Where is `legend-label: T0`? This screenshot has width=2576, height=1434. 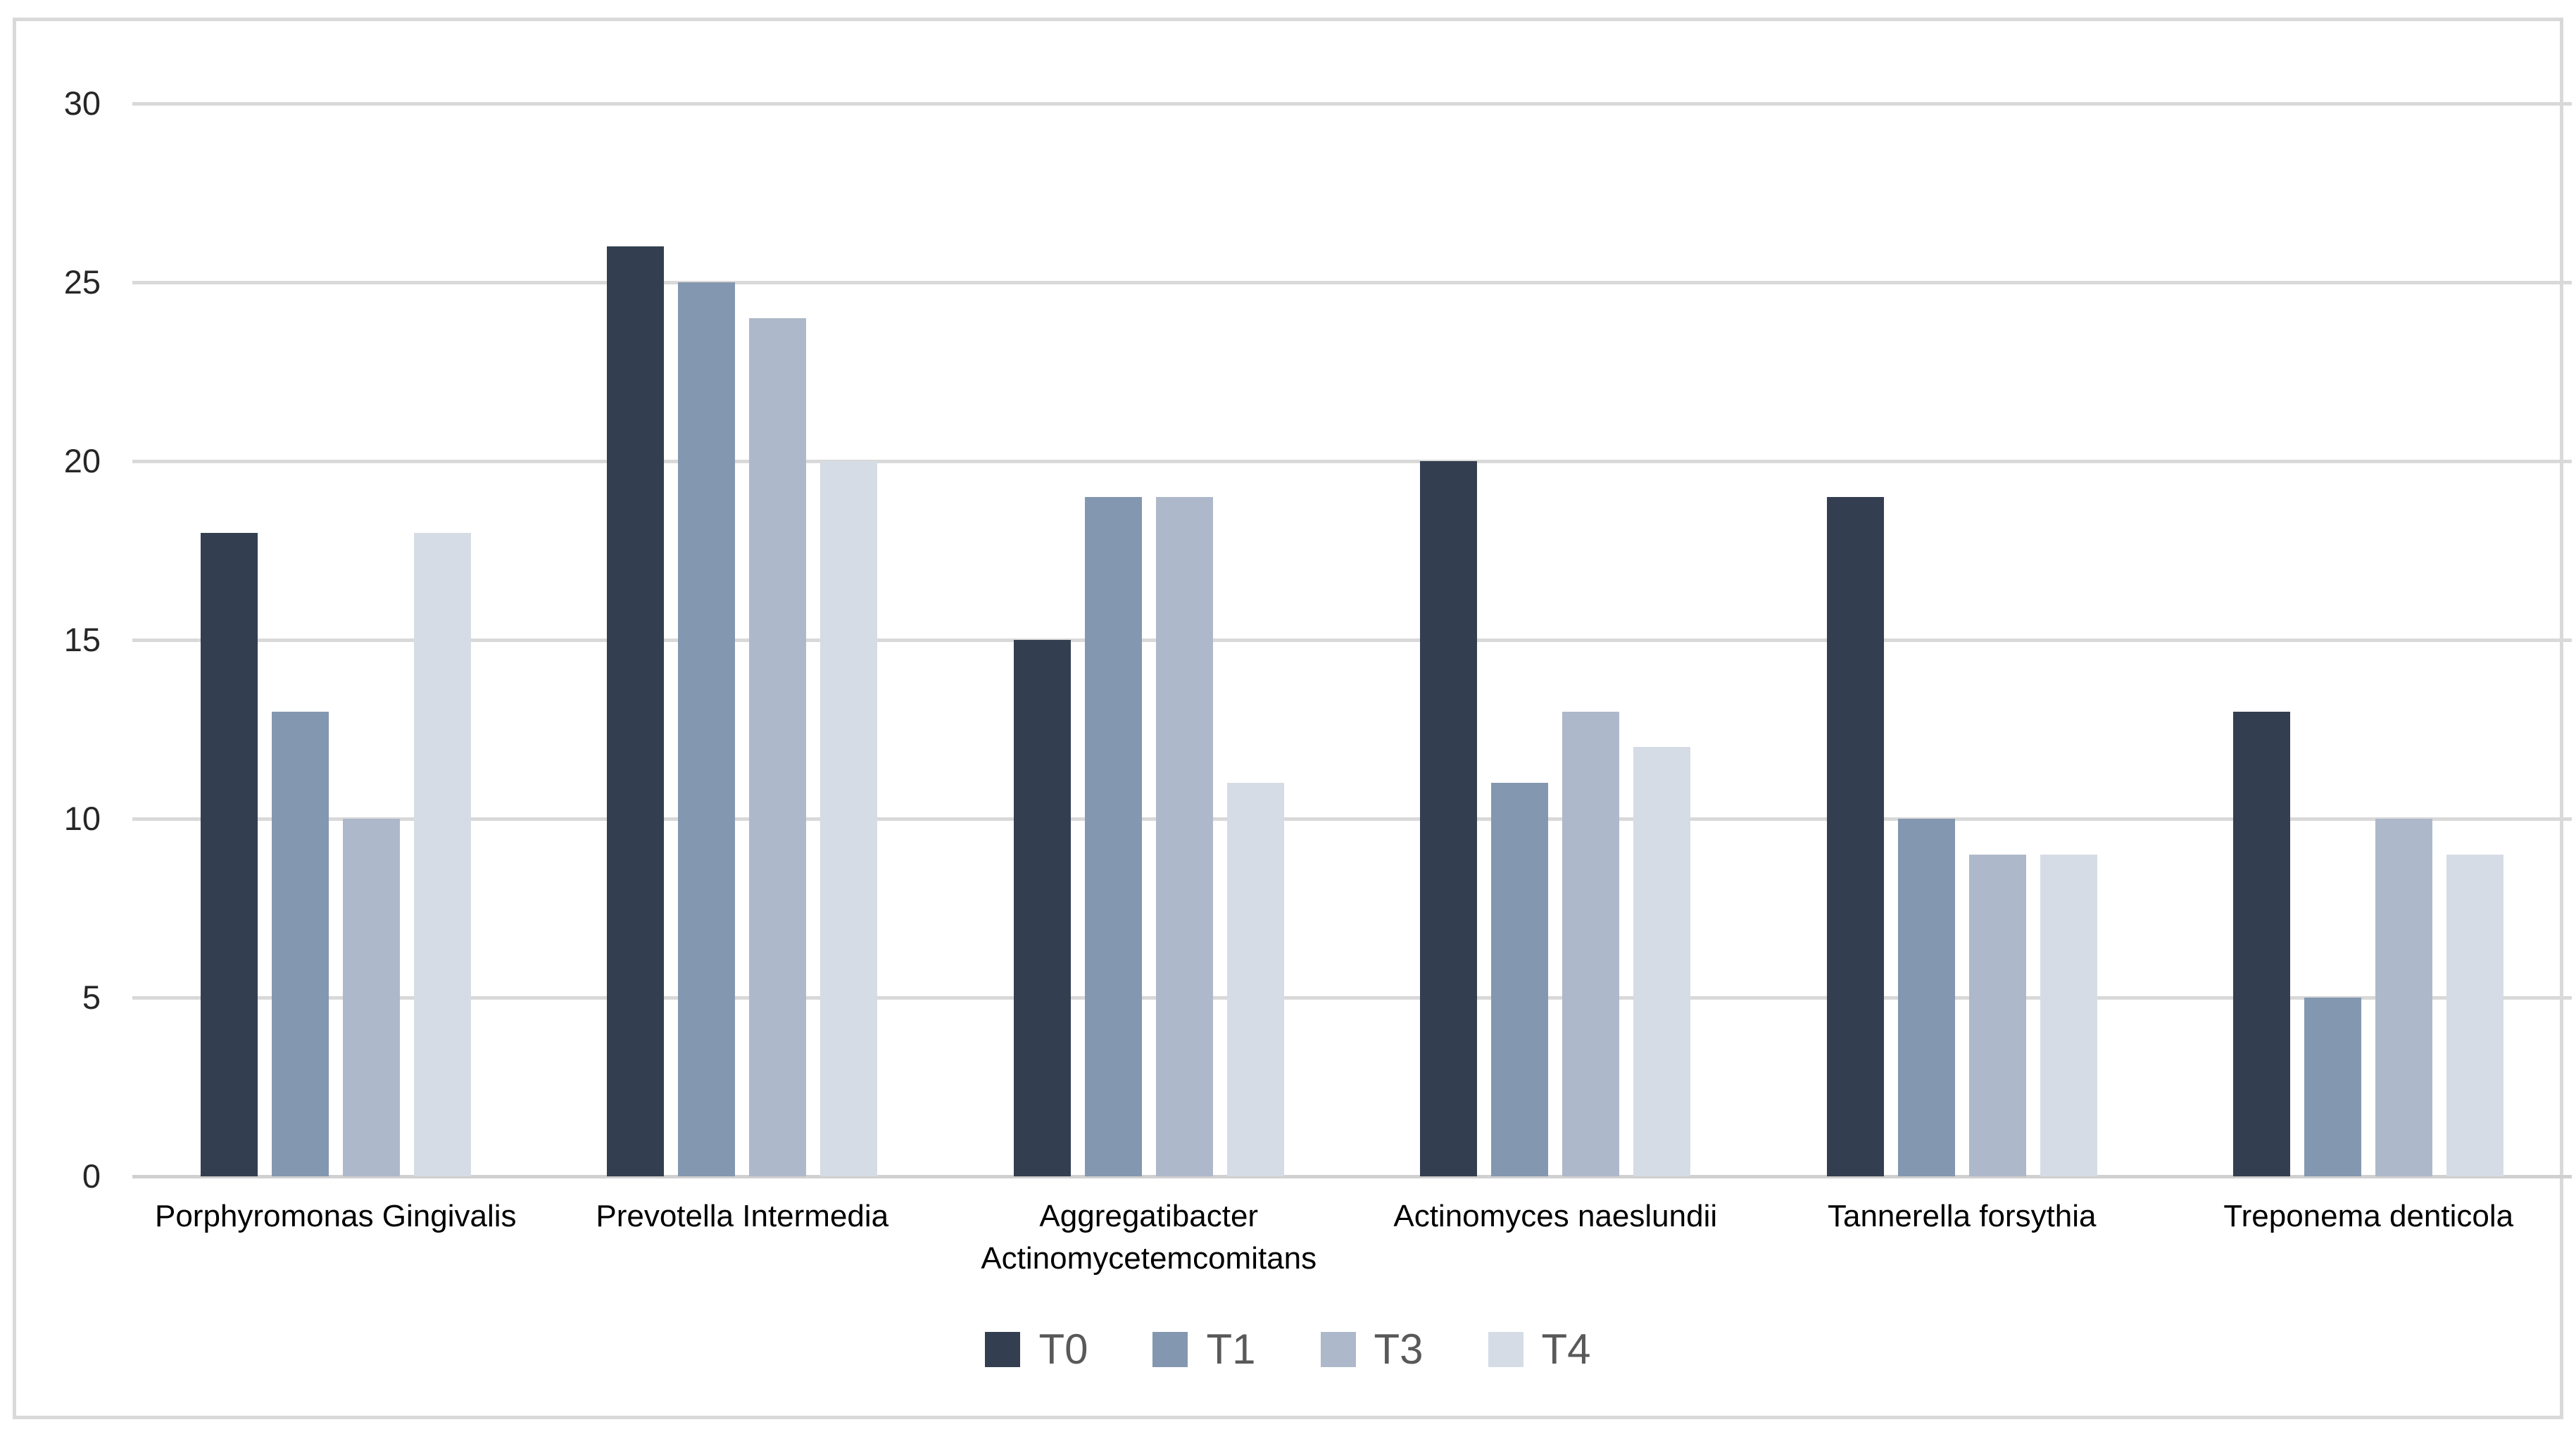 legend-label: T0 is located at coordinates (1063, 1349).